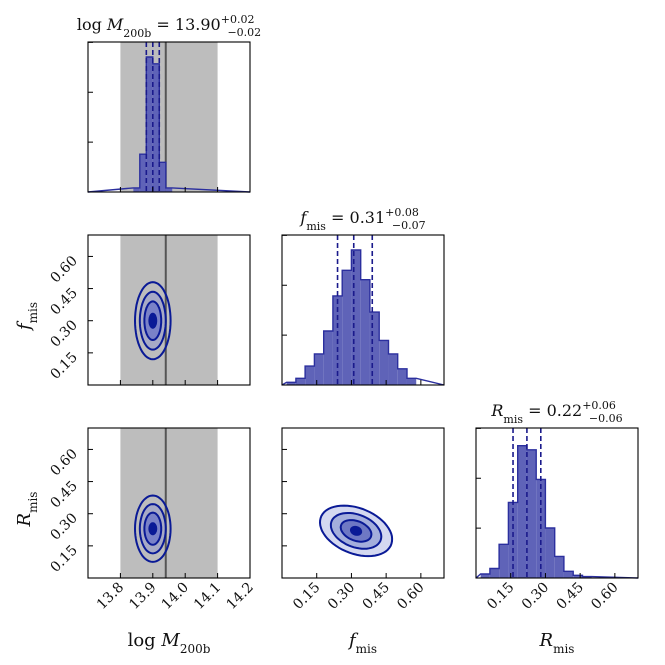 The height and width of the screenshot is (665, 665). I want to click on panel-title: Rmis = 0.22+0.06 −0.06, so click(556, 412).